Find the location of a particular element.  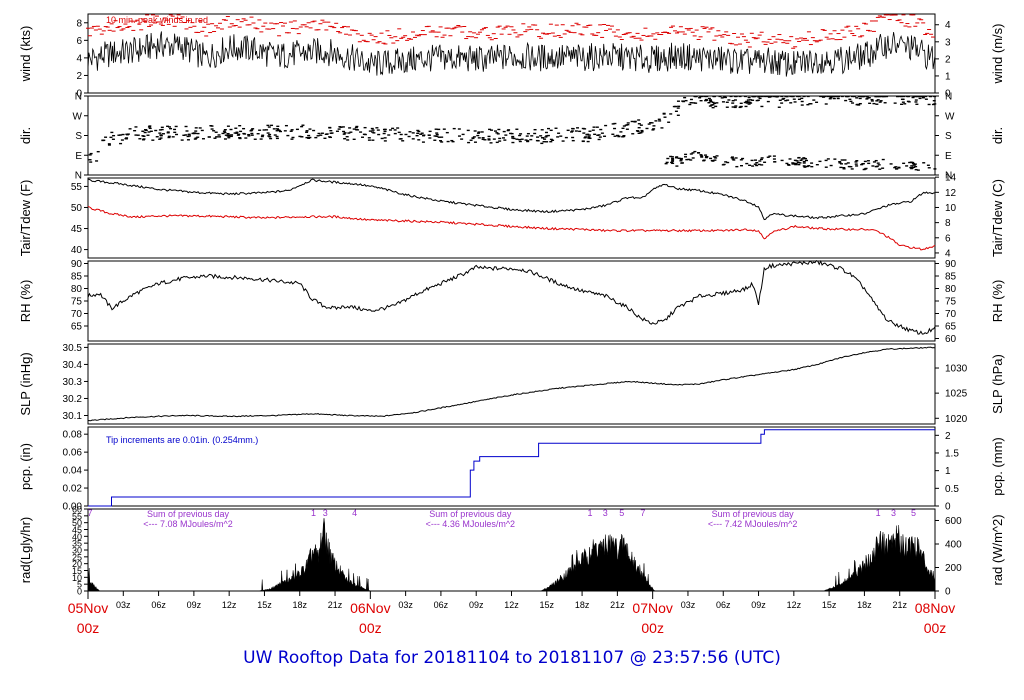

dir-ytick-label-left: E is located at coordinates (78, 156).